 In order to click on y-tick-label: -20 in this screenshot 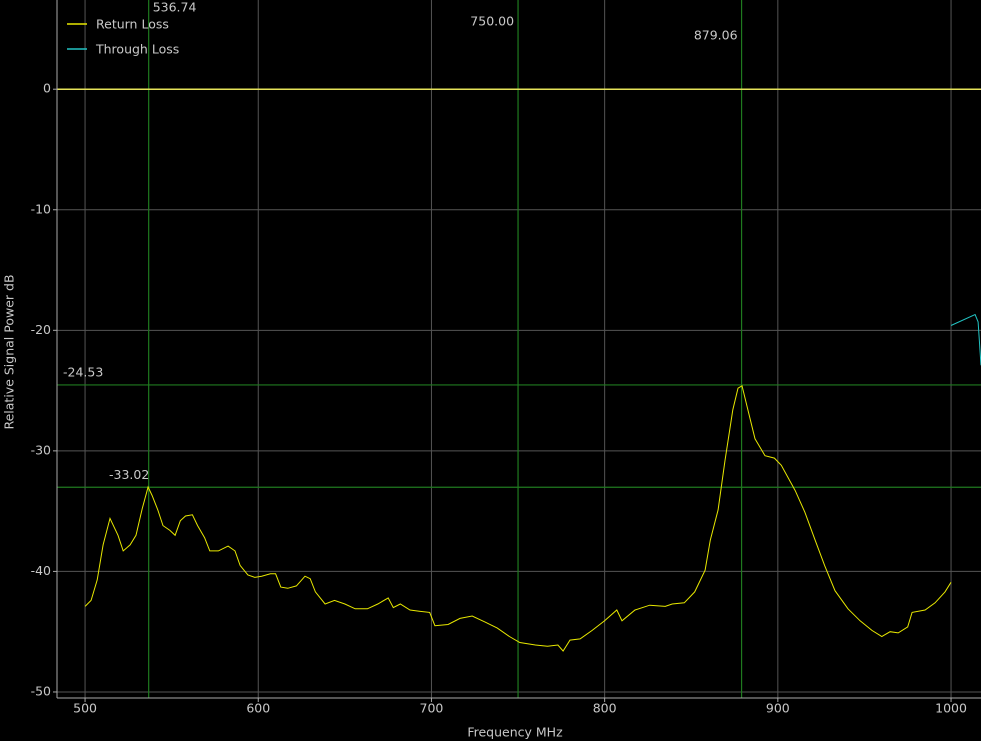, I will do `click(41, 329)`.